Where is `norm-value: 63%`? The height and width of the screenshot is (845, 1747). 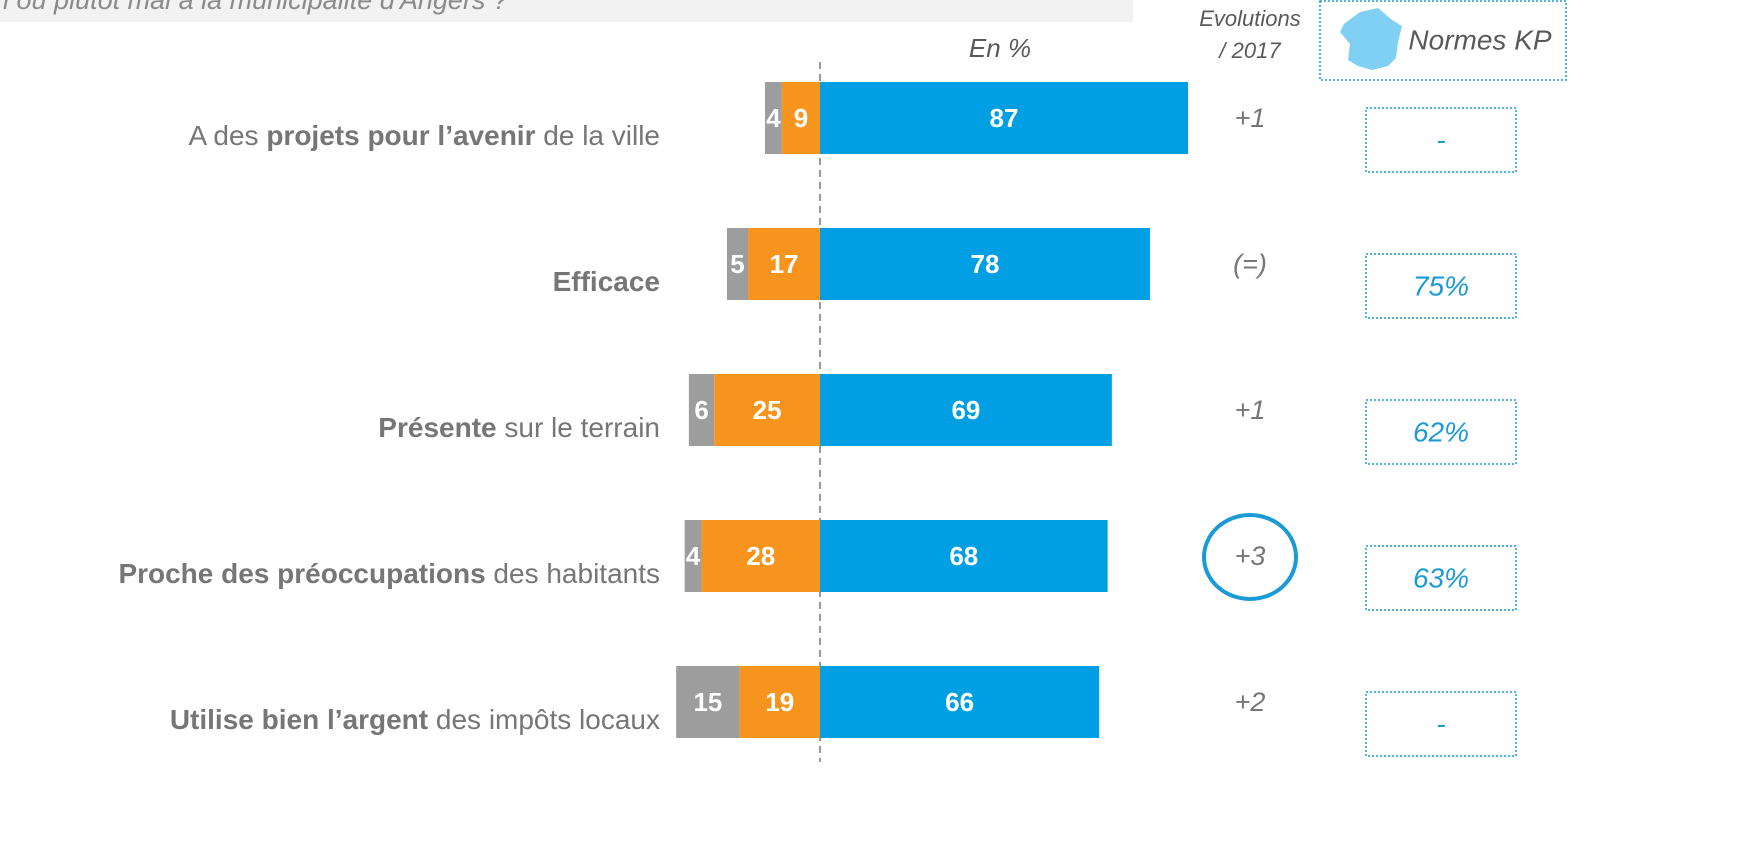 norm-value: 63% is located at coordinates (1441, 577).